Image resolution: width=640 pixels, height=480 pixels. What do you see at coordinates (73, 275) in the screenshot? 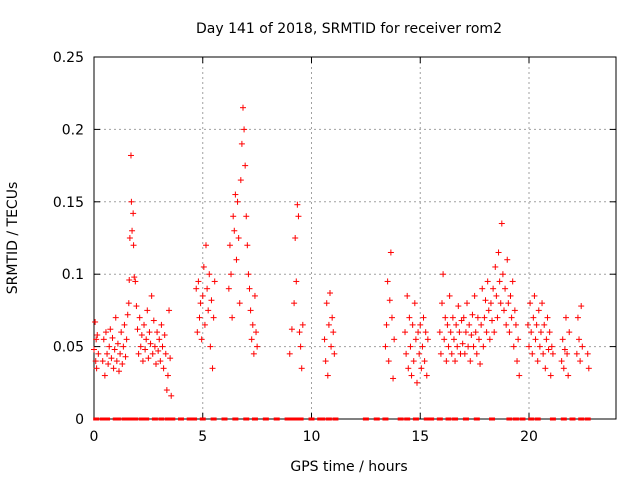
I see `y-tick-label: 0.1` at bounding box center [73, 275].